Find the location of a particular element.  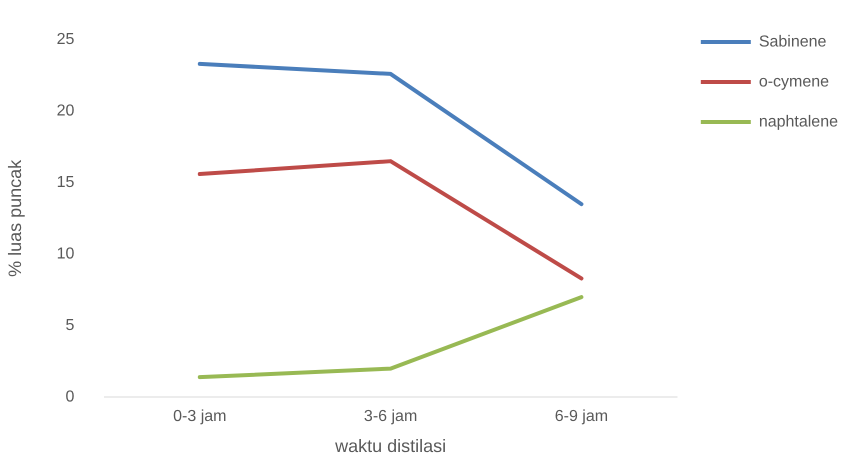

x-tick-label: 0-3 jam is located at coordinates (199, 417).